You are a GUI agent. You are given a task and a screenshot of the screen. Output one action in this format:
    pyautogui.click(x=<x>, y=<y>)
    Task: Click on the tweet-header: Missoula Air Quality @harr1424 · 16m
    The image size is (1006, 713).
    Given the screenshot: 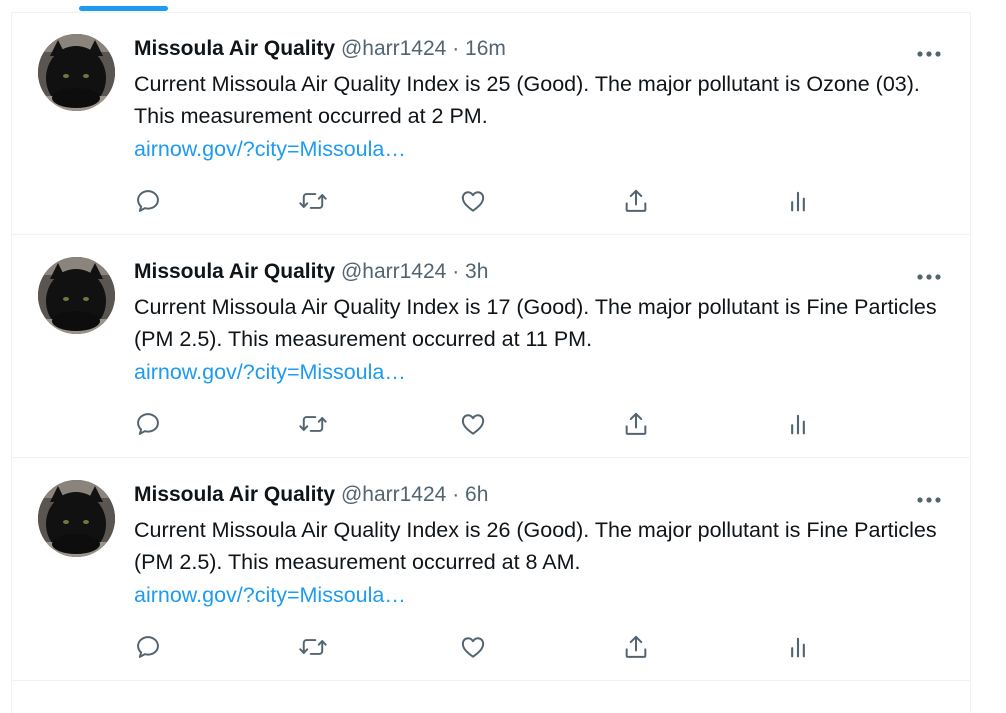 What is the action you would take?
    pyautogui.click(x=320, y=49)
    